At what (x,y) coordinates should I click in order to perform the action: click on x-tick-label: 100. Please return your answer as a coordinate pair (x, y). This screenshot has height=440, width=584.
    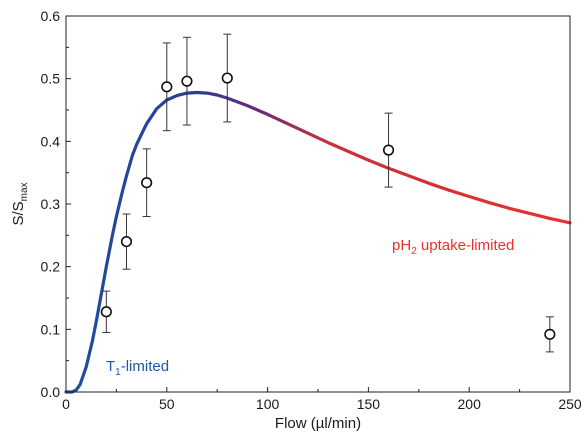
    Looking at the image, I should click on (268, 404).